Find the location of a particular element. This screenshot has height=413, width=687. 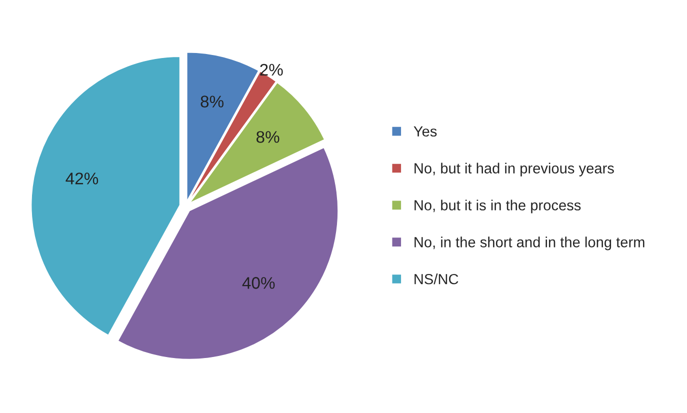

legend-label: Yes is located at coordinates (425, 131).